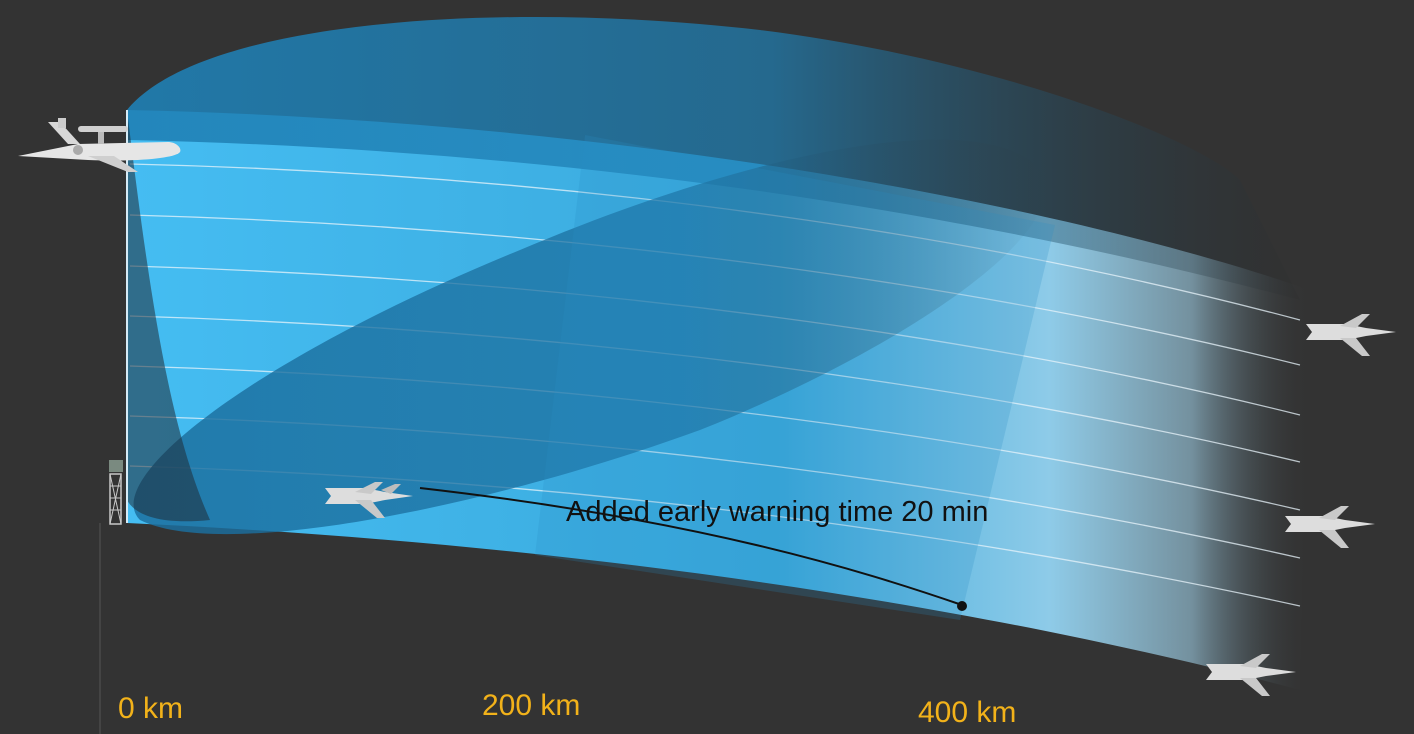 The image size is (1414, 734). What do you see at coordinates (116, 492) in the screenshot?
I see `radar-tower-icon` at bounding box center [116, 492].